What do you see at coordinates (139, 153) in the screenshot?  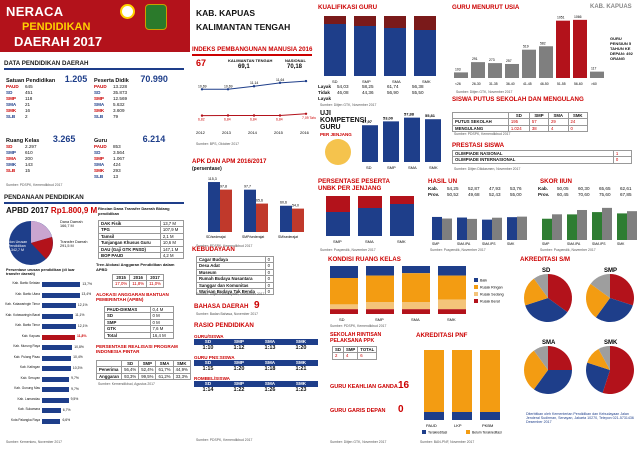 I see `guru-row: SD 3.564` at bounding box center [139, 153].